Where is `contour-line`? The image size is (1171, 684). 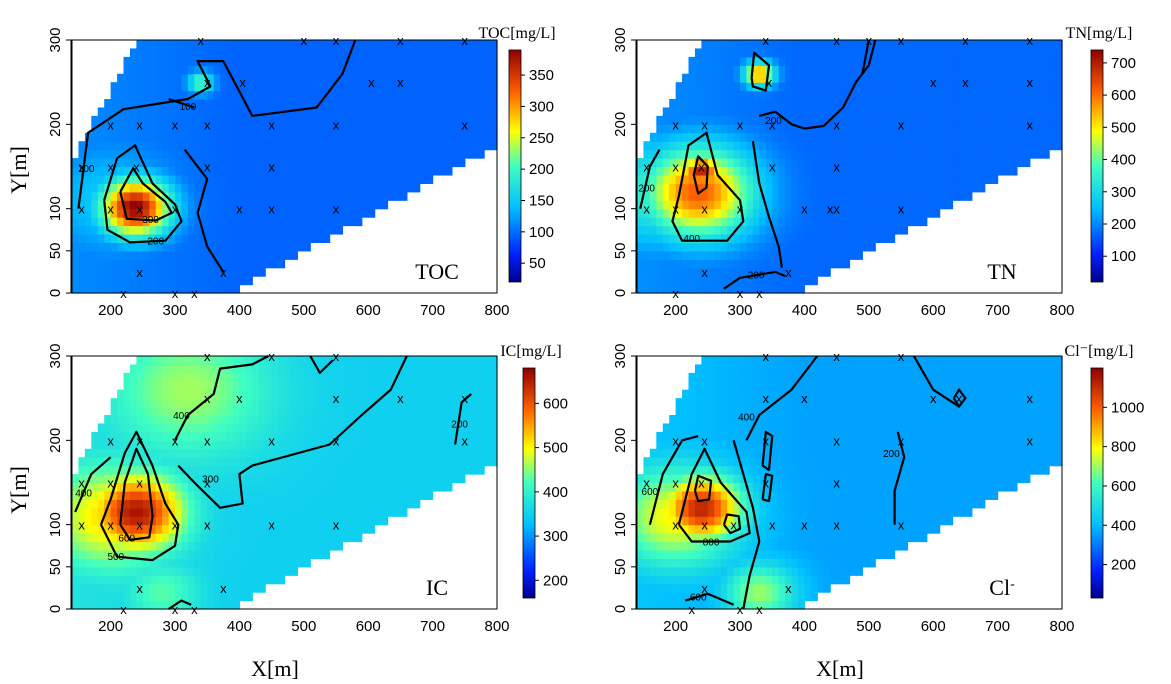 contour-line is located at coordinates (650, 179).